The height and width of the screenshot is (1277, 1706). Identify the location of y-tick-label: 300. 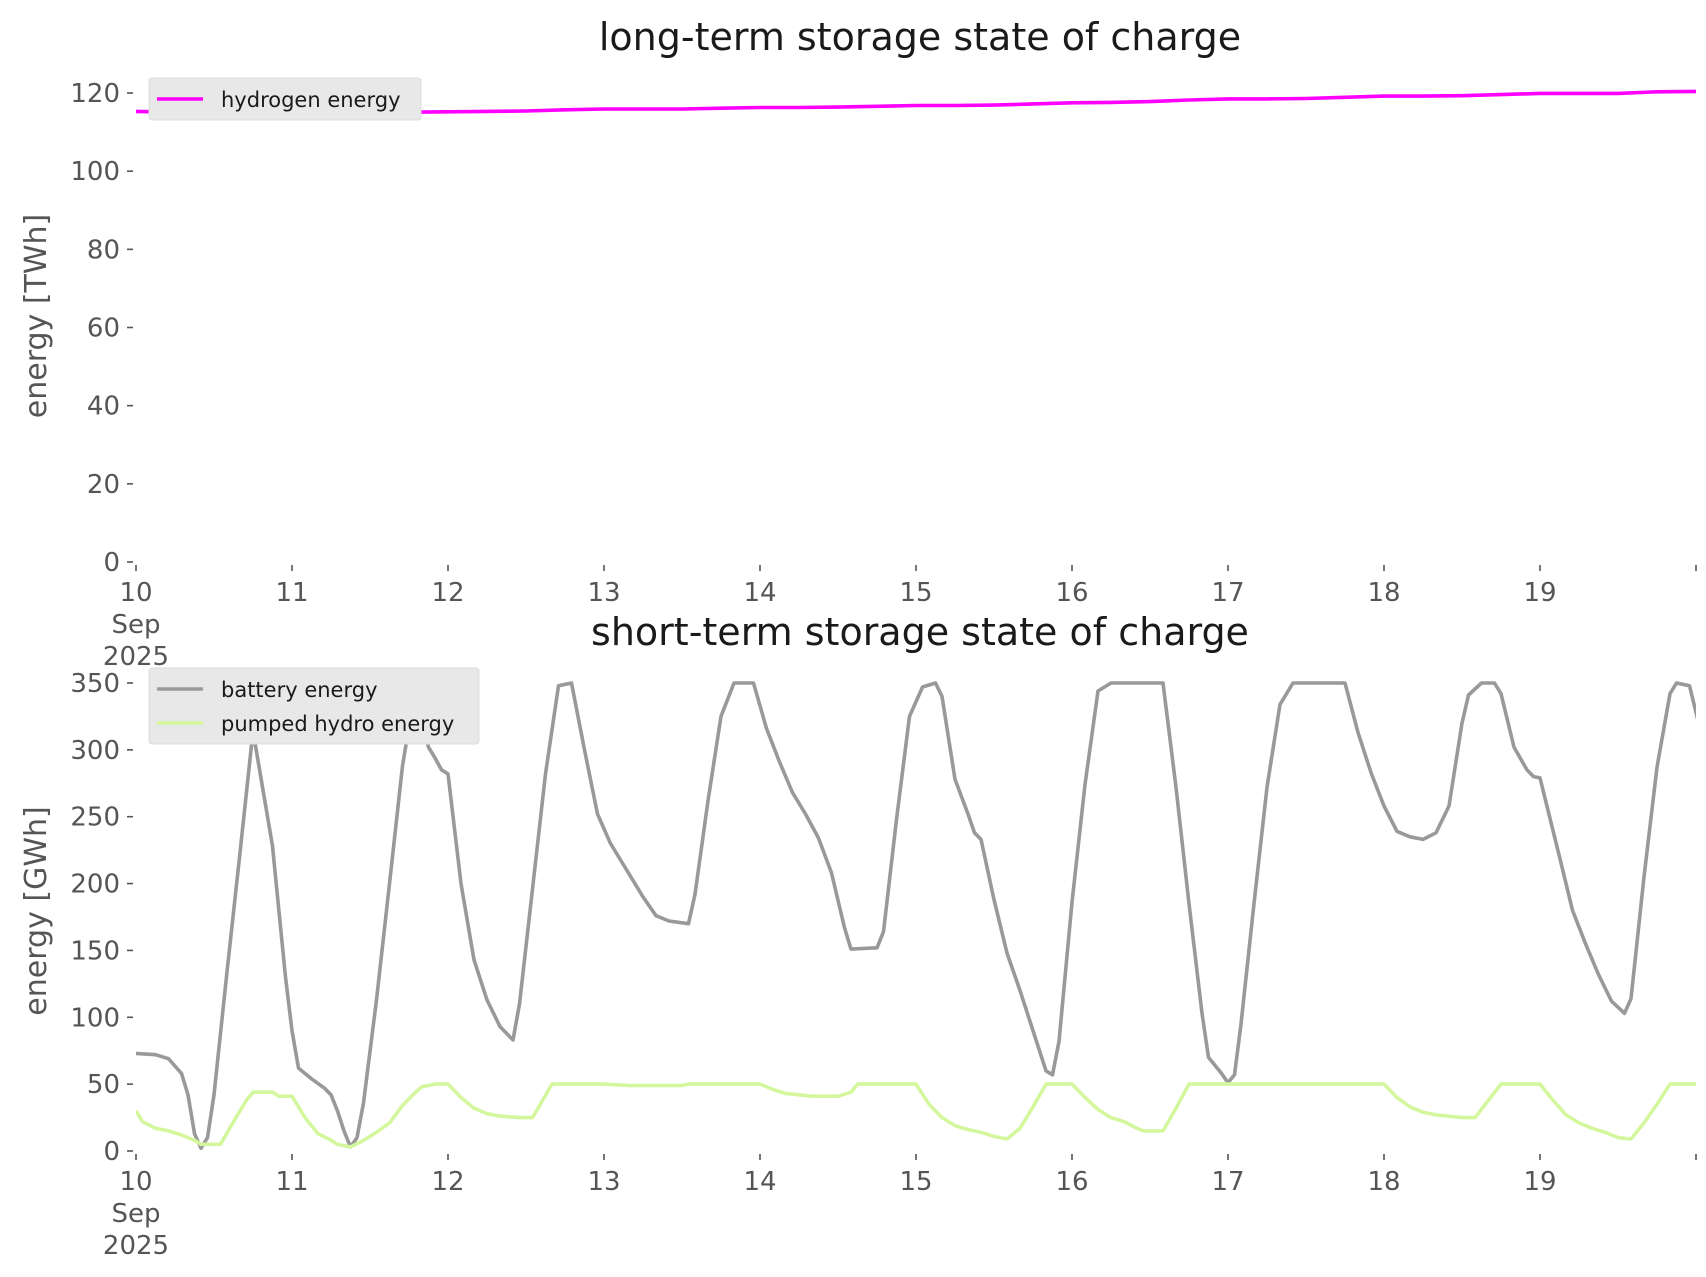
(95, 751).